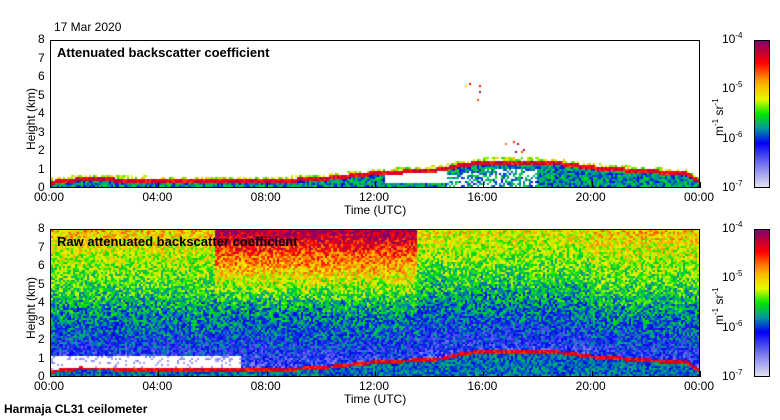 The width and height of the screenshot is (780, 420). What do you see at coordinates (177, 241) in the screenshot?
I see `panel-title: Raw attenuated backscatter coefficient` at bounding box center [177, 241].